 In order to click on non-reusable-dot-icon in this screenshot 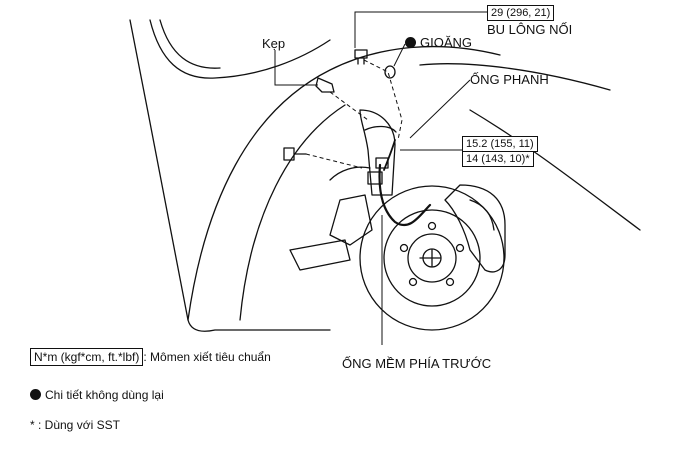, I will do `click(410, 42)`.